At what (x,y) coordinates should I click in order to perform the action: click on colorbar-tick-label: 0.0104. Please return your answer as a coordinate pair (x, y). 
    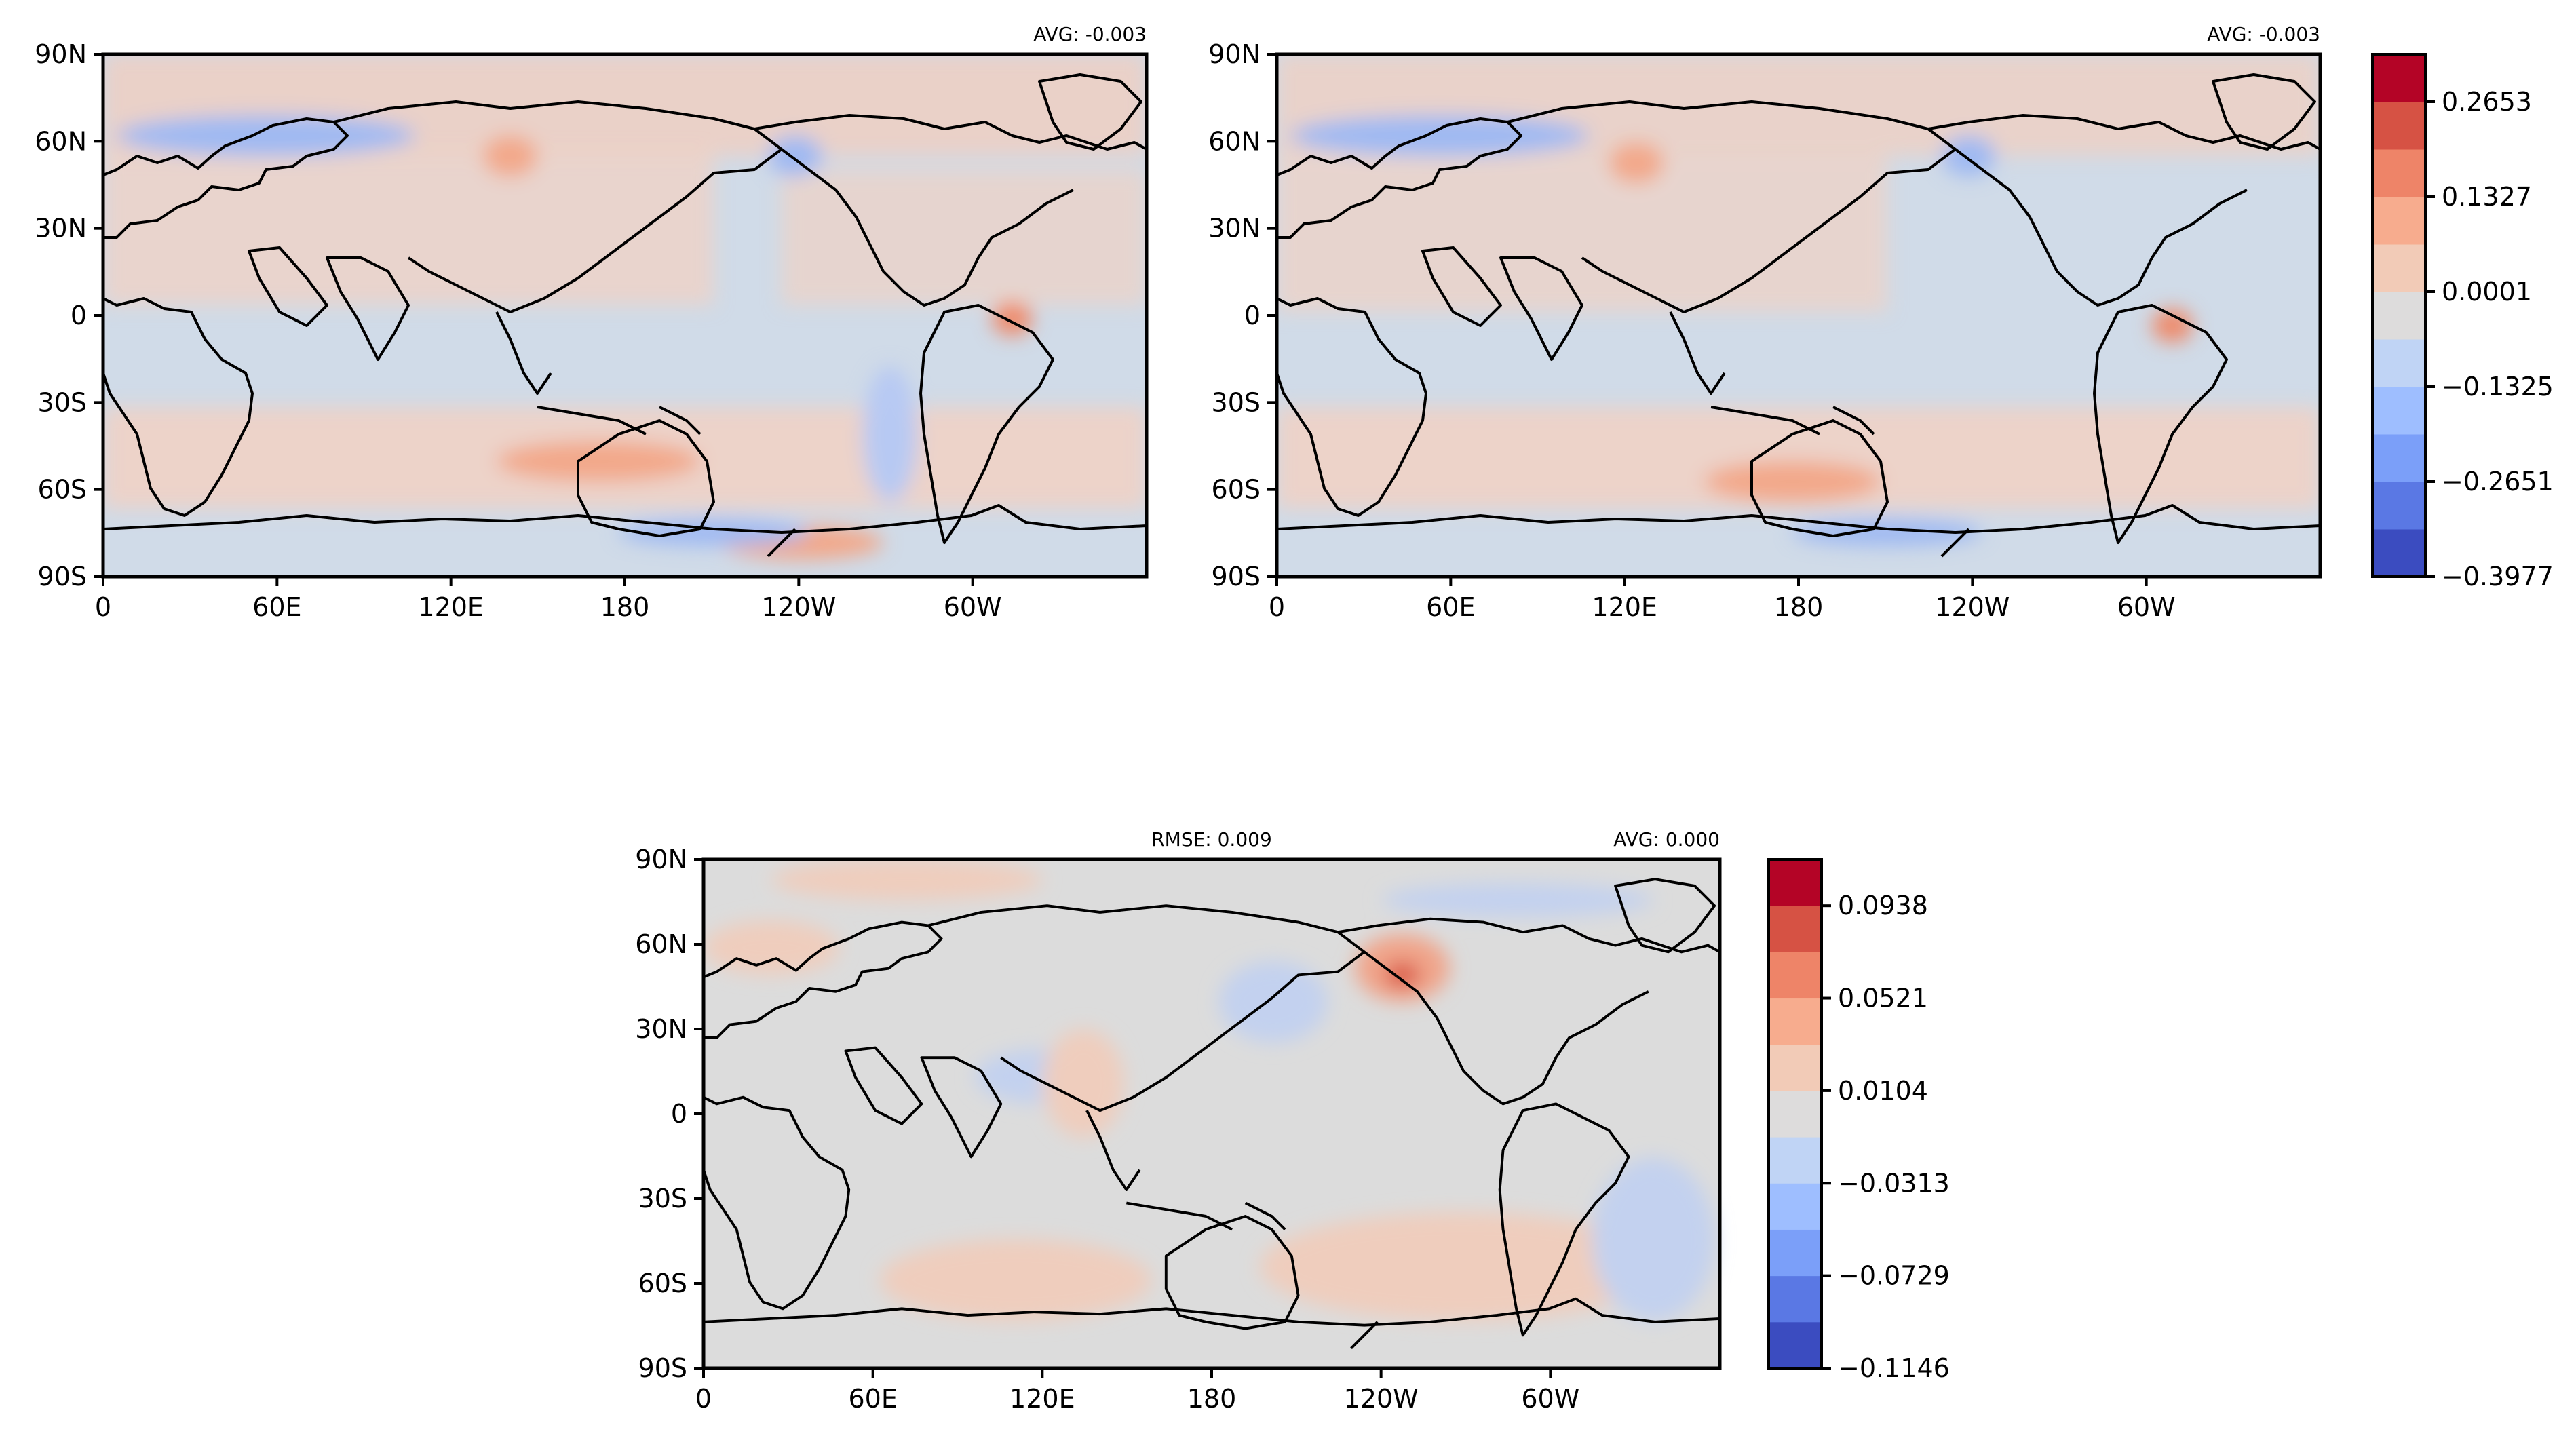
    Looking at the image, I should click on (1883, 1091).